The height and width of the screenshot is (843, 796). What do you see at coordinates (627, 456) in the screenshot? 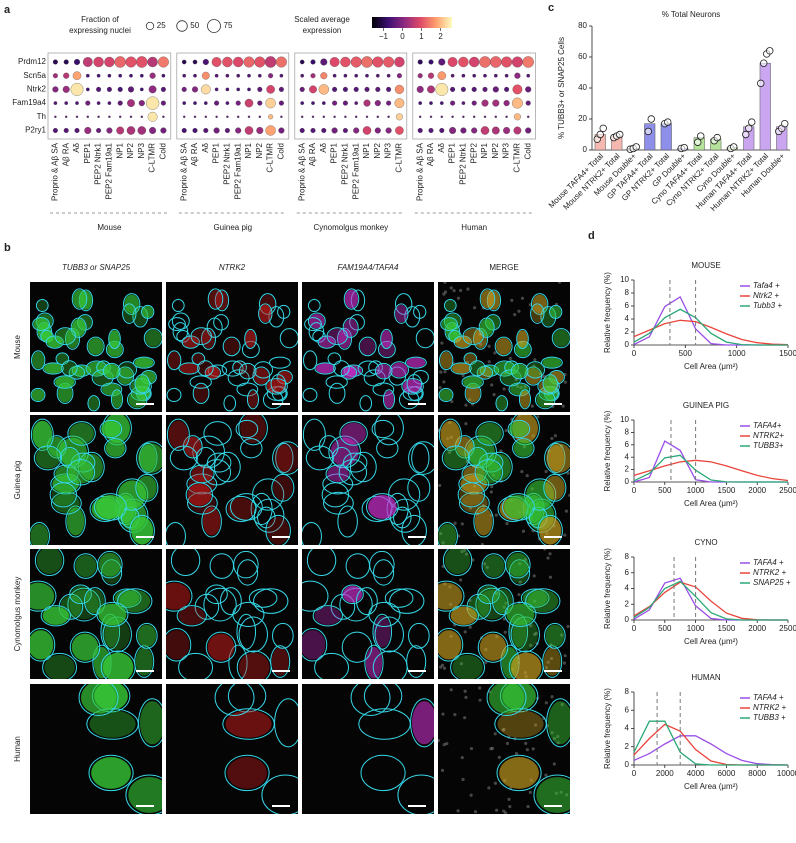
I see `y-tick-label: 4` at bounding box center [627, 456].